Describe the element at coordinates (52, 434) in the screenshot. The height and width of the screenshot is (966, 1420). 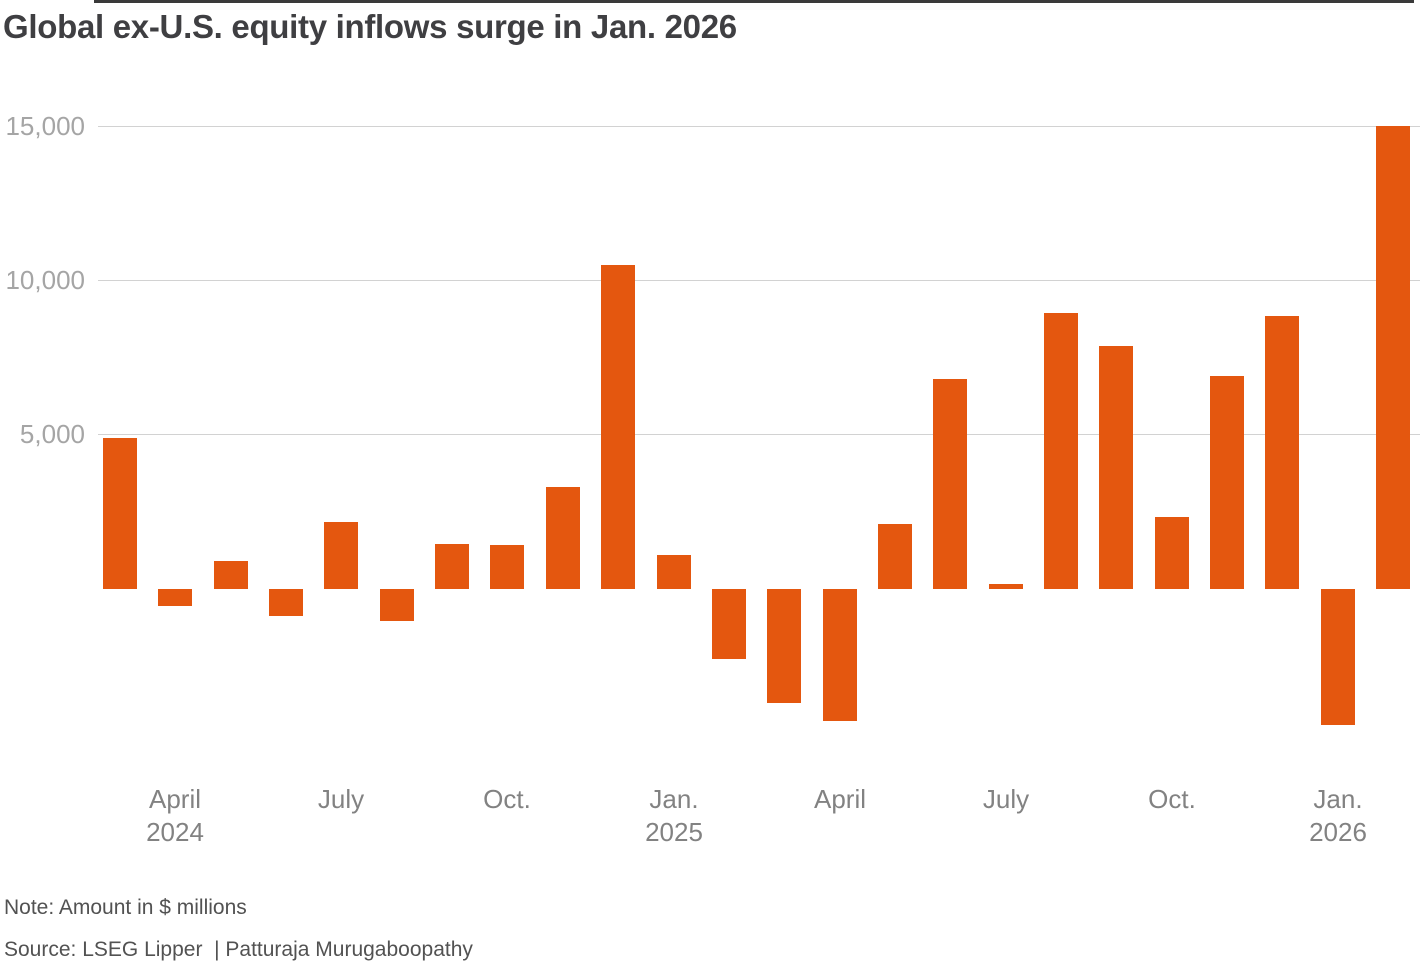
I see `y-axis-tick-label: 5,000` at that location.